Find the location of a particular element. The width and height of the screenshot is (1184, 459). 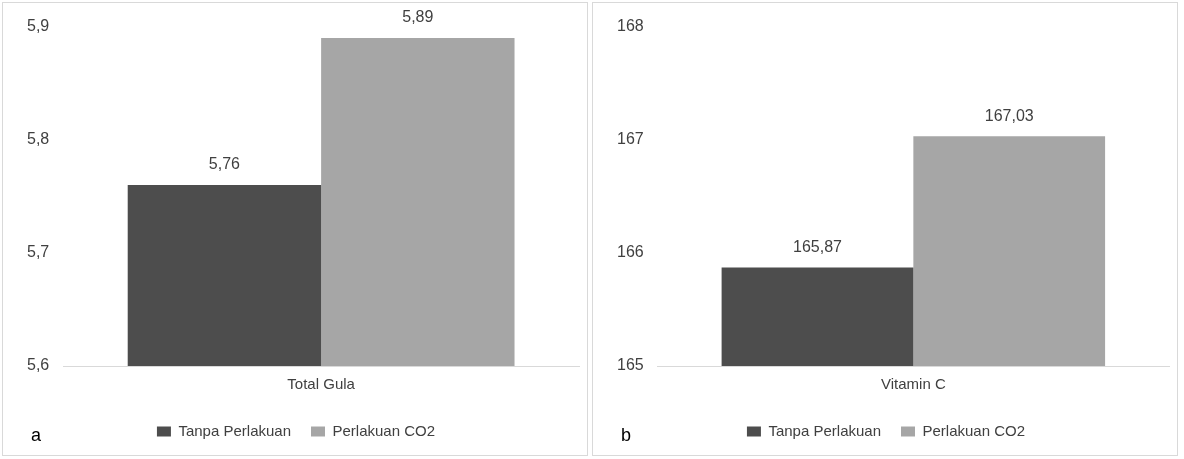

x-tick-label: Vitamin C is located at coordinates (913, 384).